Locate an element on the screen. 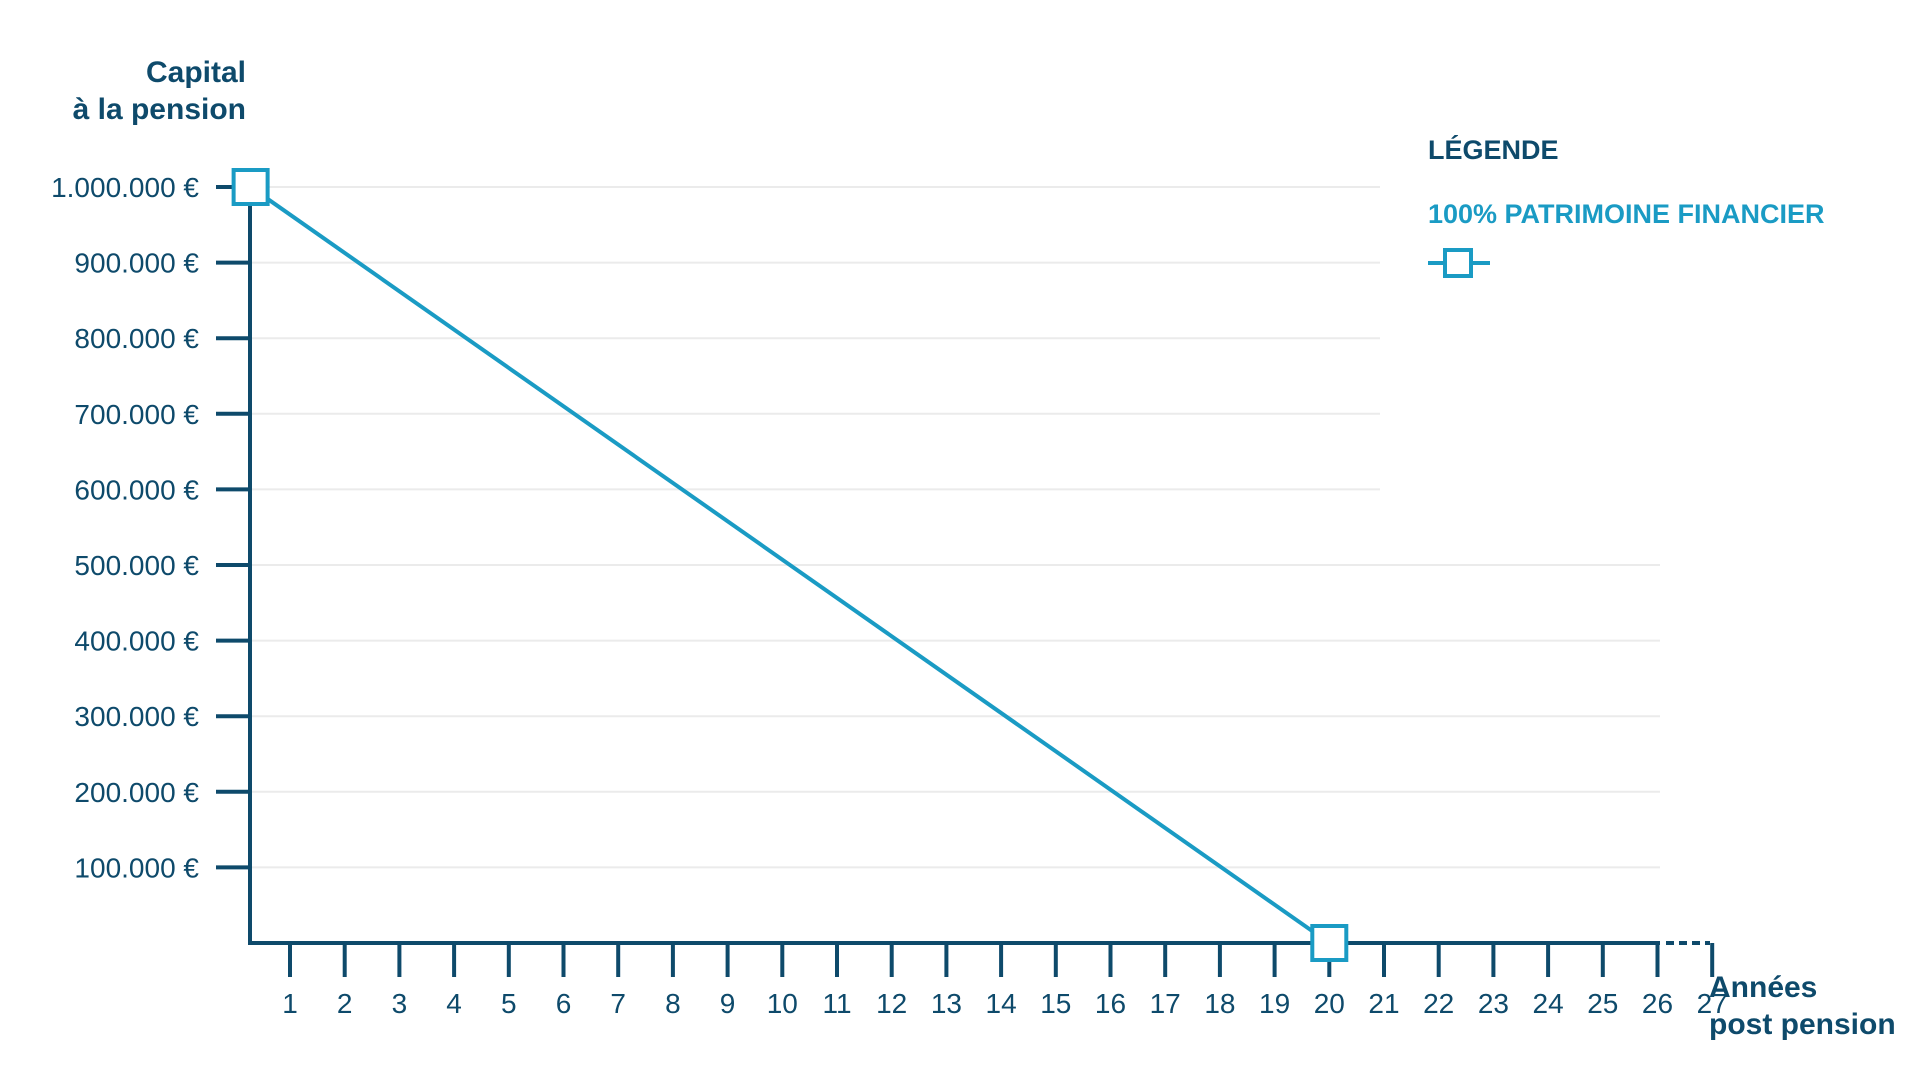 Image resolution: width=1920 pixels, height=1080 pixels. x-tick-label: 11 is located at coordinates (836, 1003).